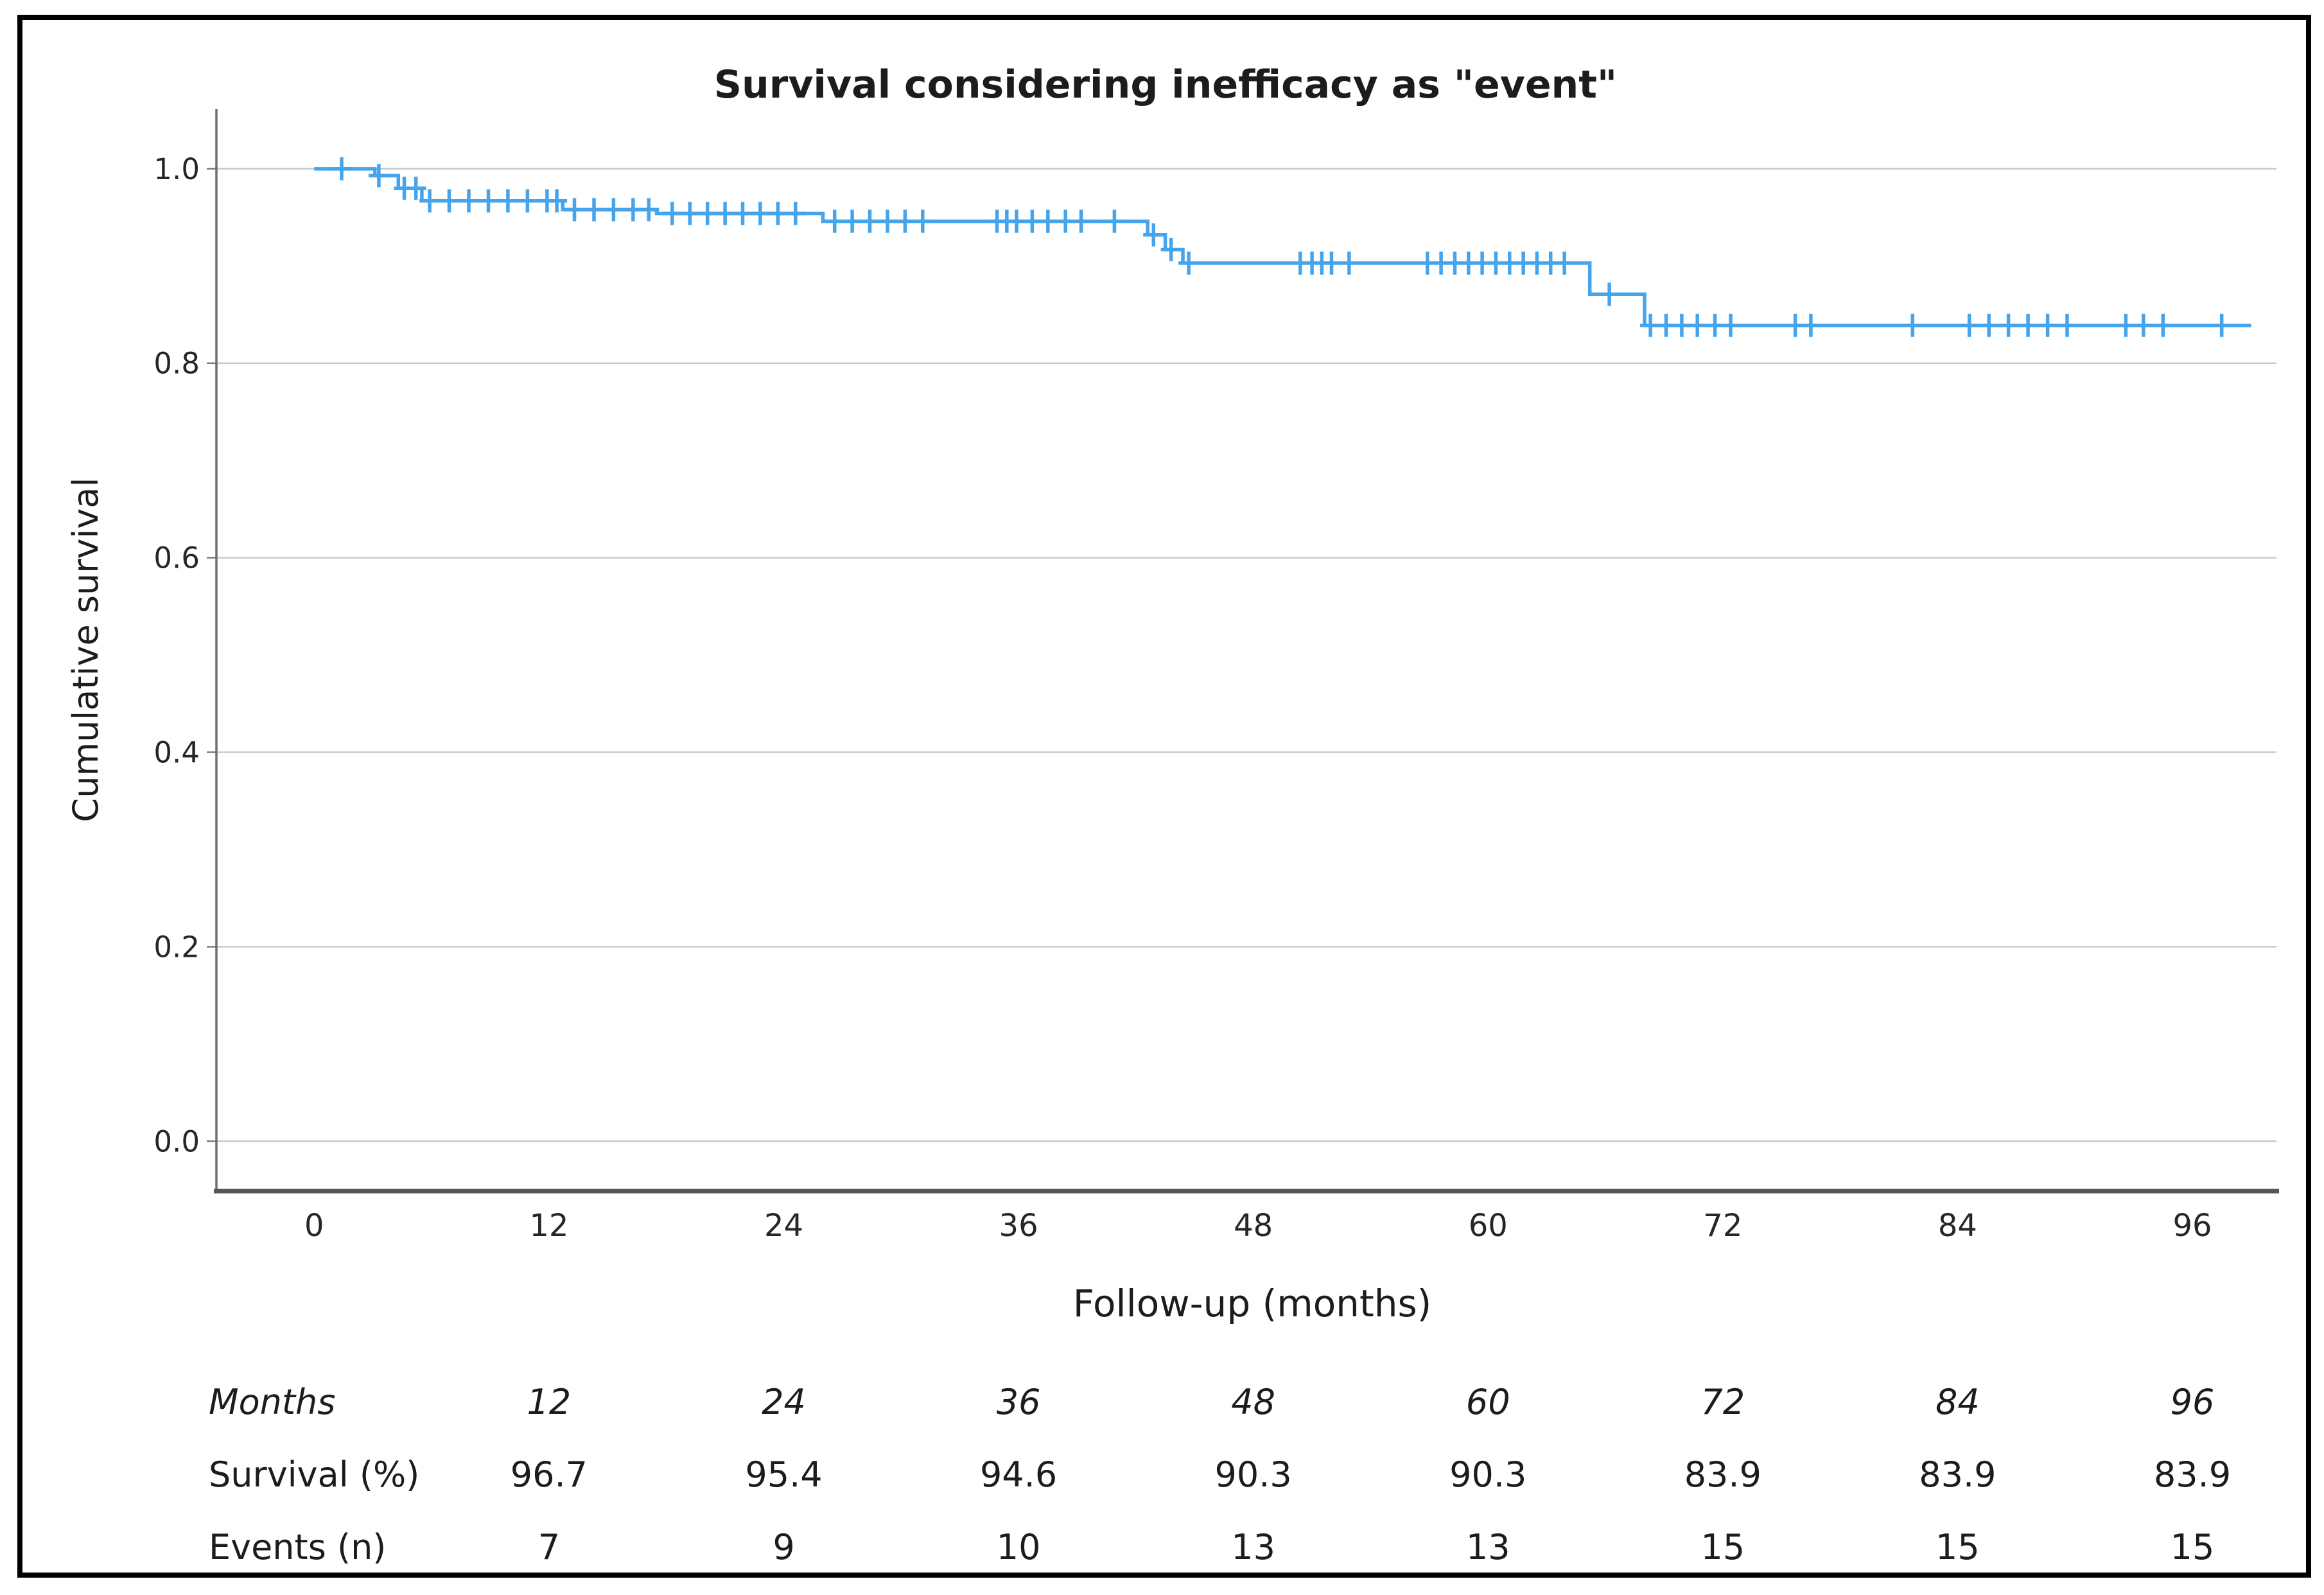 This screenshot has width=2324, height=1595. I want to click on x-tick-label: 72, so click(1722, 1226).